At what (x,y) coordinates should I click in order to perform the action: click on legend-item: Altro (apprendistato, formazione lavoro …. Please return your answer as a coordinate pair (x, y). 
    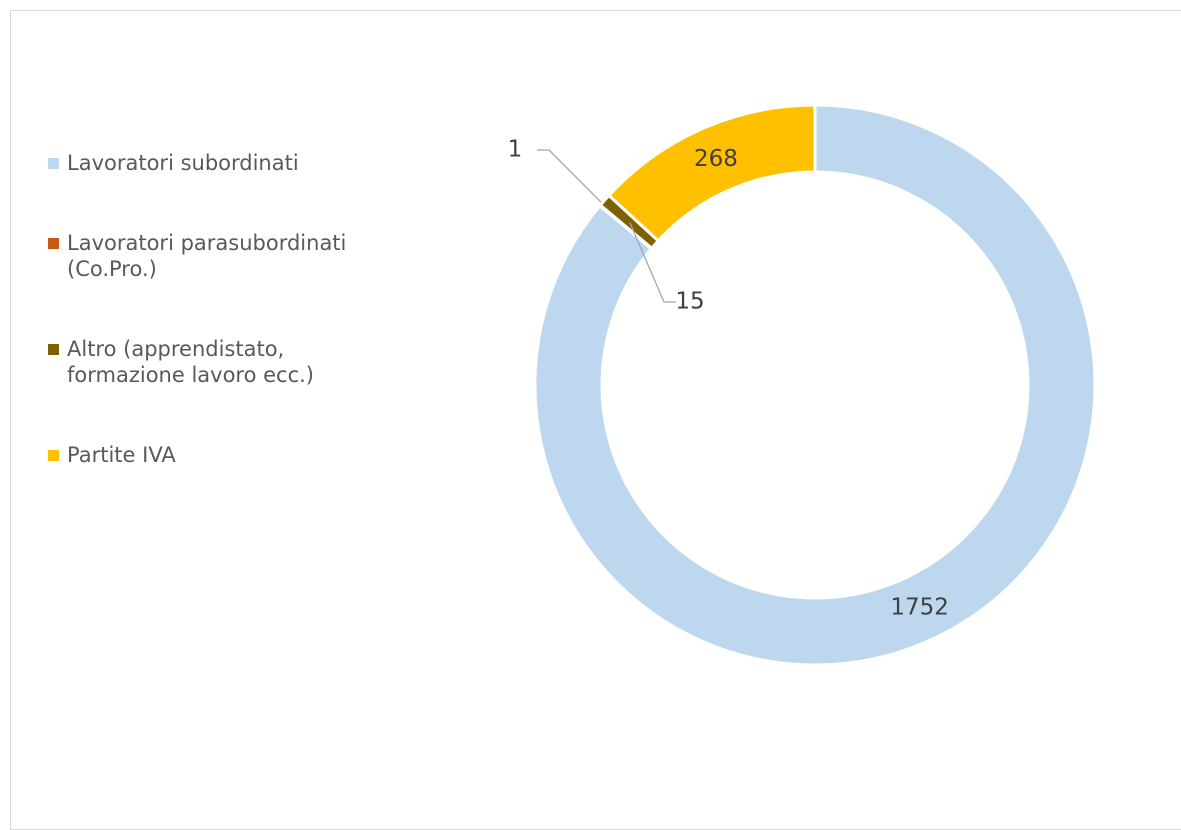
    Looking at the image, I should click on (218, 362).